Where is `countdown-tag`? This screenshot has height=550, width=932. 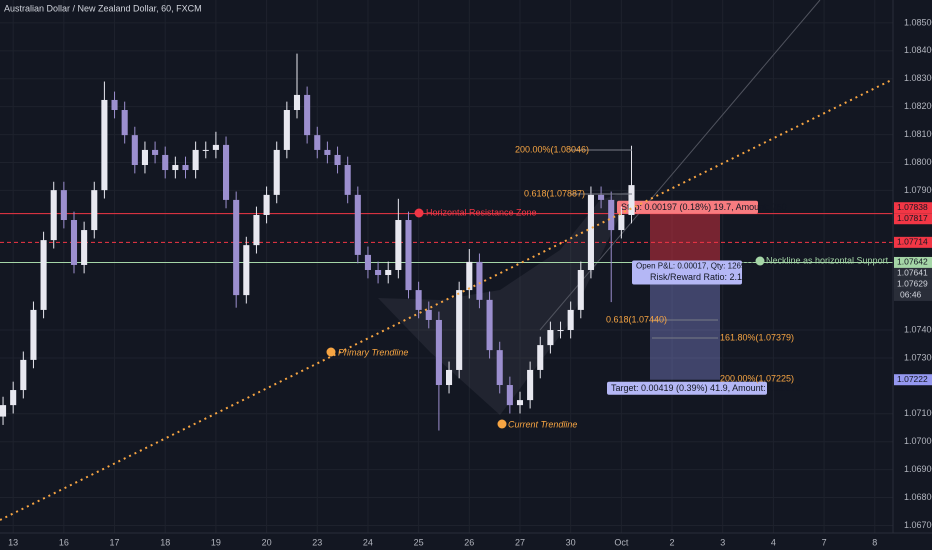
countdown-tag is located at coordinates (913, 295).